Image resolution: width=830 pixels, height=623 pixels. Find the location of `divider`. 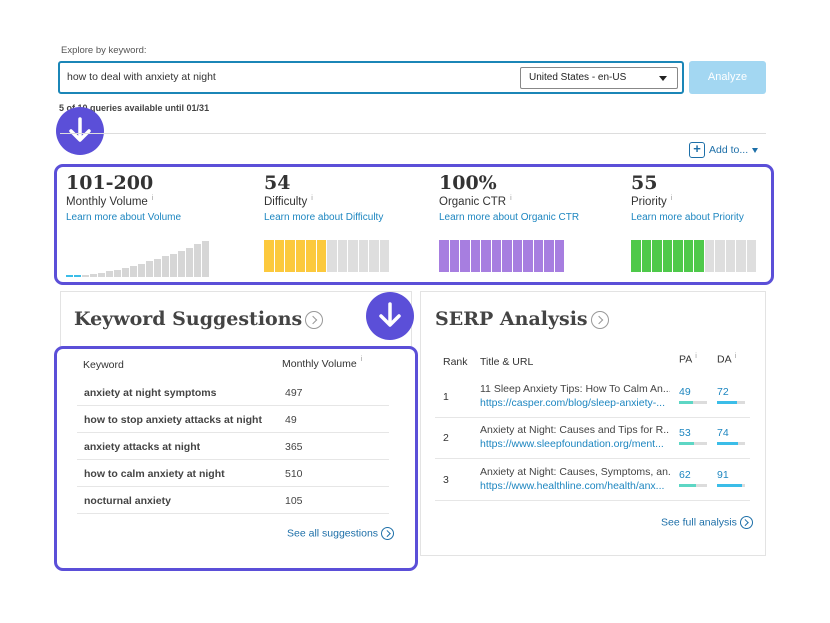

divider is located at coordinates (413, 133).